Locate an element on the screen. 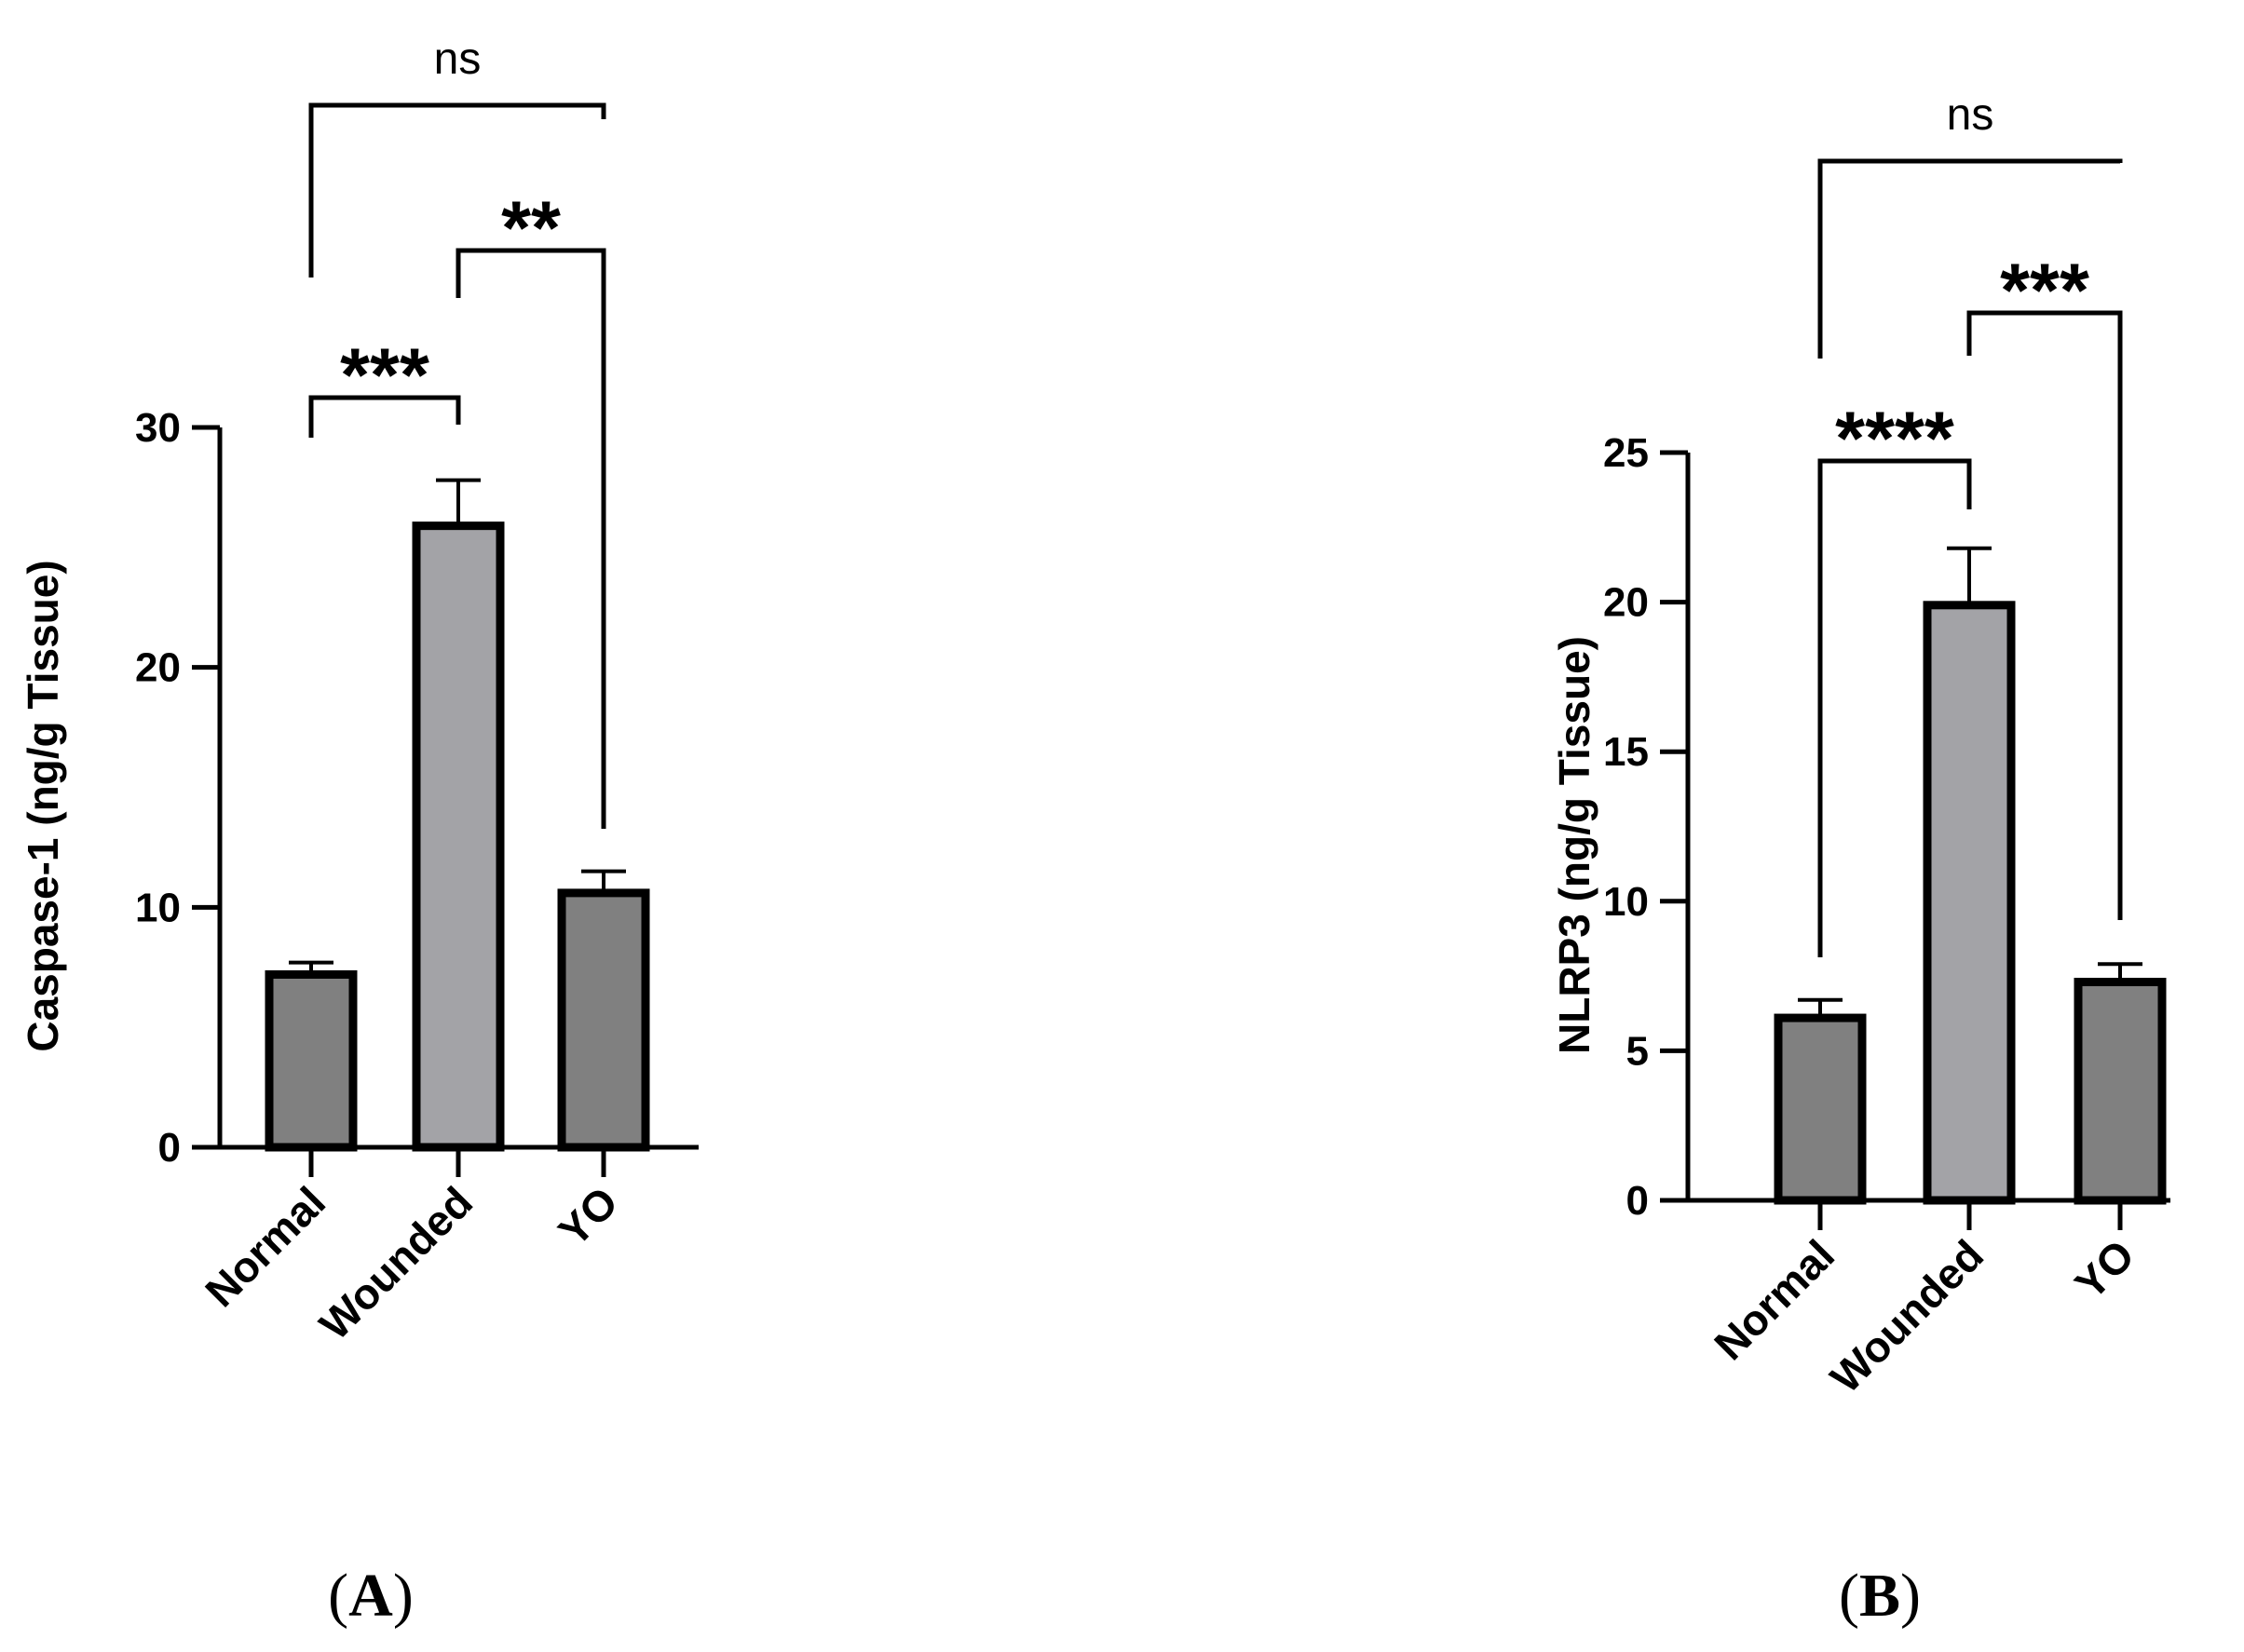 The width and height of the screenshot is (2244, 1652). b-bar-yo is located at coordinates (2120, 1091).